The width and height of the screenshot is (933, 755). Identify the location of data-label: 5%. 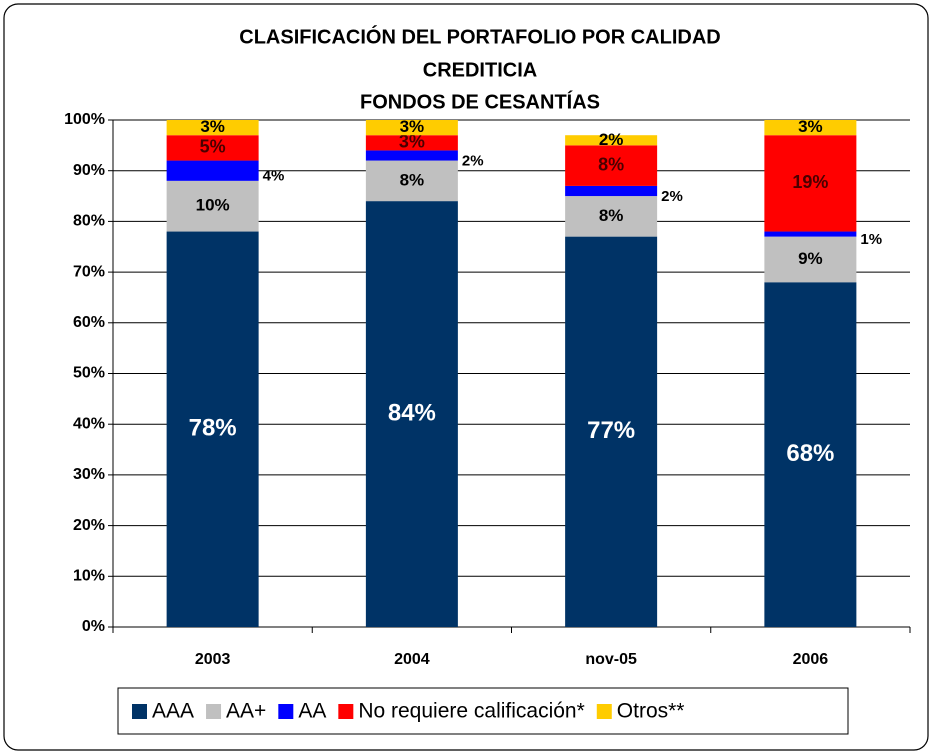
(213, 147).